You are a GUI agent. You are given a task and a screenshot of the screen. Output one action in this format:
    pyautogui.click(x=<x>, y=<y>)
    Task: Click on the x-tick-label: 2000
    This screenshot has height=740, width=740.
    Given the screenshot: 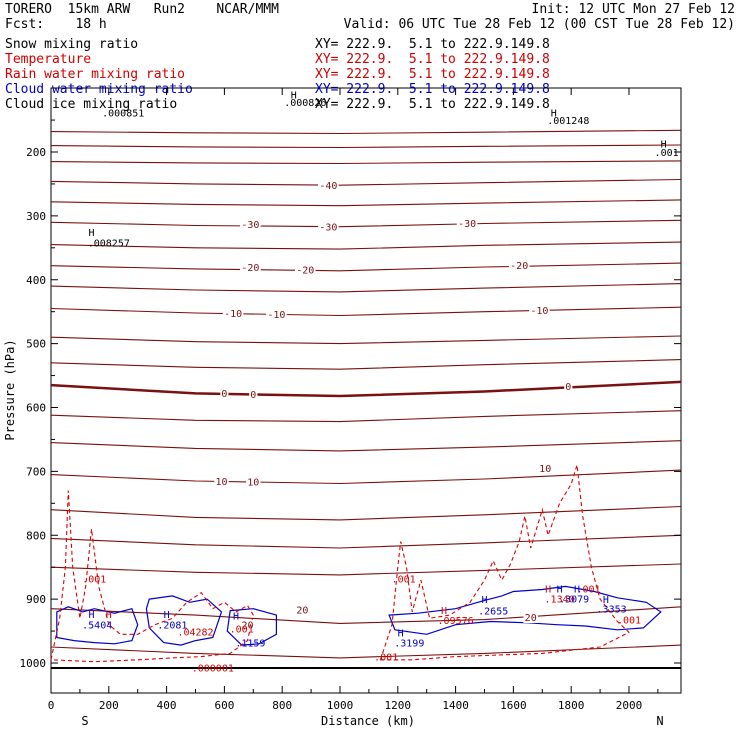 What is the action you would take?
    pyautogui.click(x=629, y=705)
    